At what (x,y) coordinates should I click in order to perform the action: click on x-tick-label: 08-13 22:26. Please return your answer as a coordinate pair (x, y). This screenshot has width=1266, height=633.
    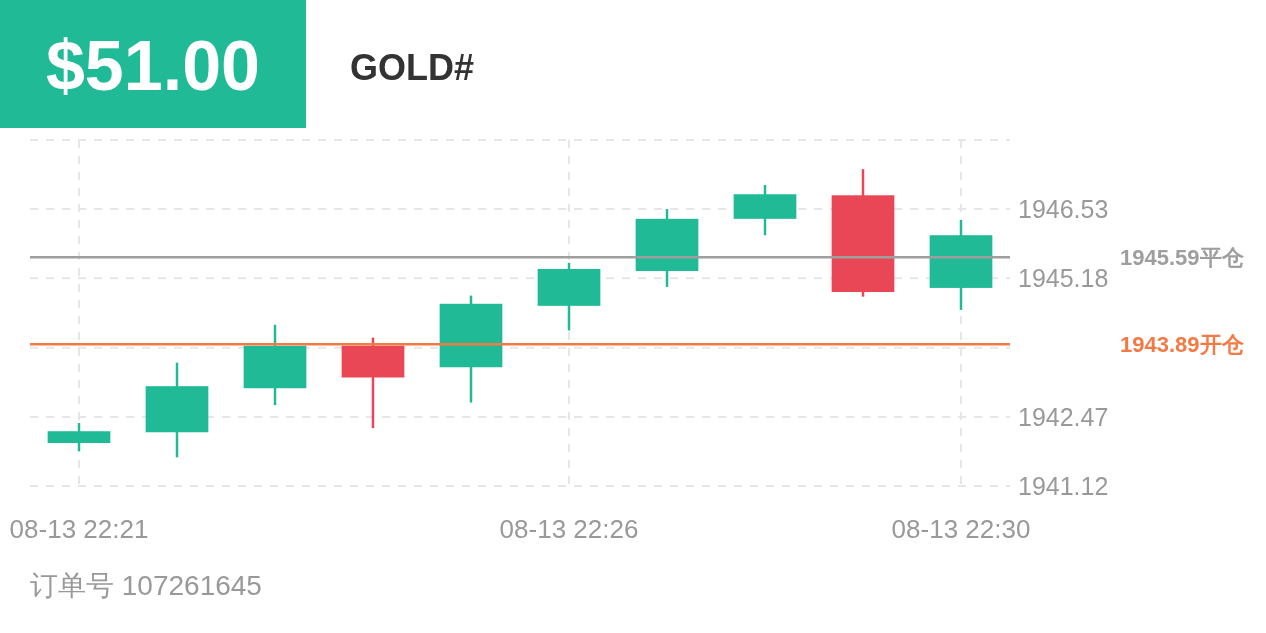
    Looking at the image, I should click on (569, 529).